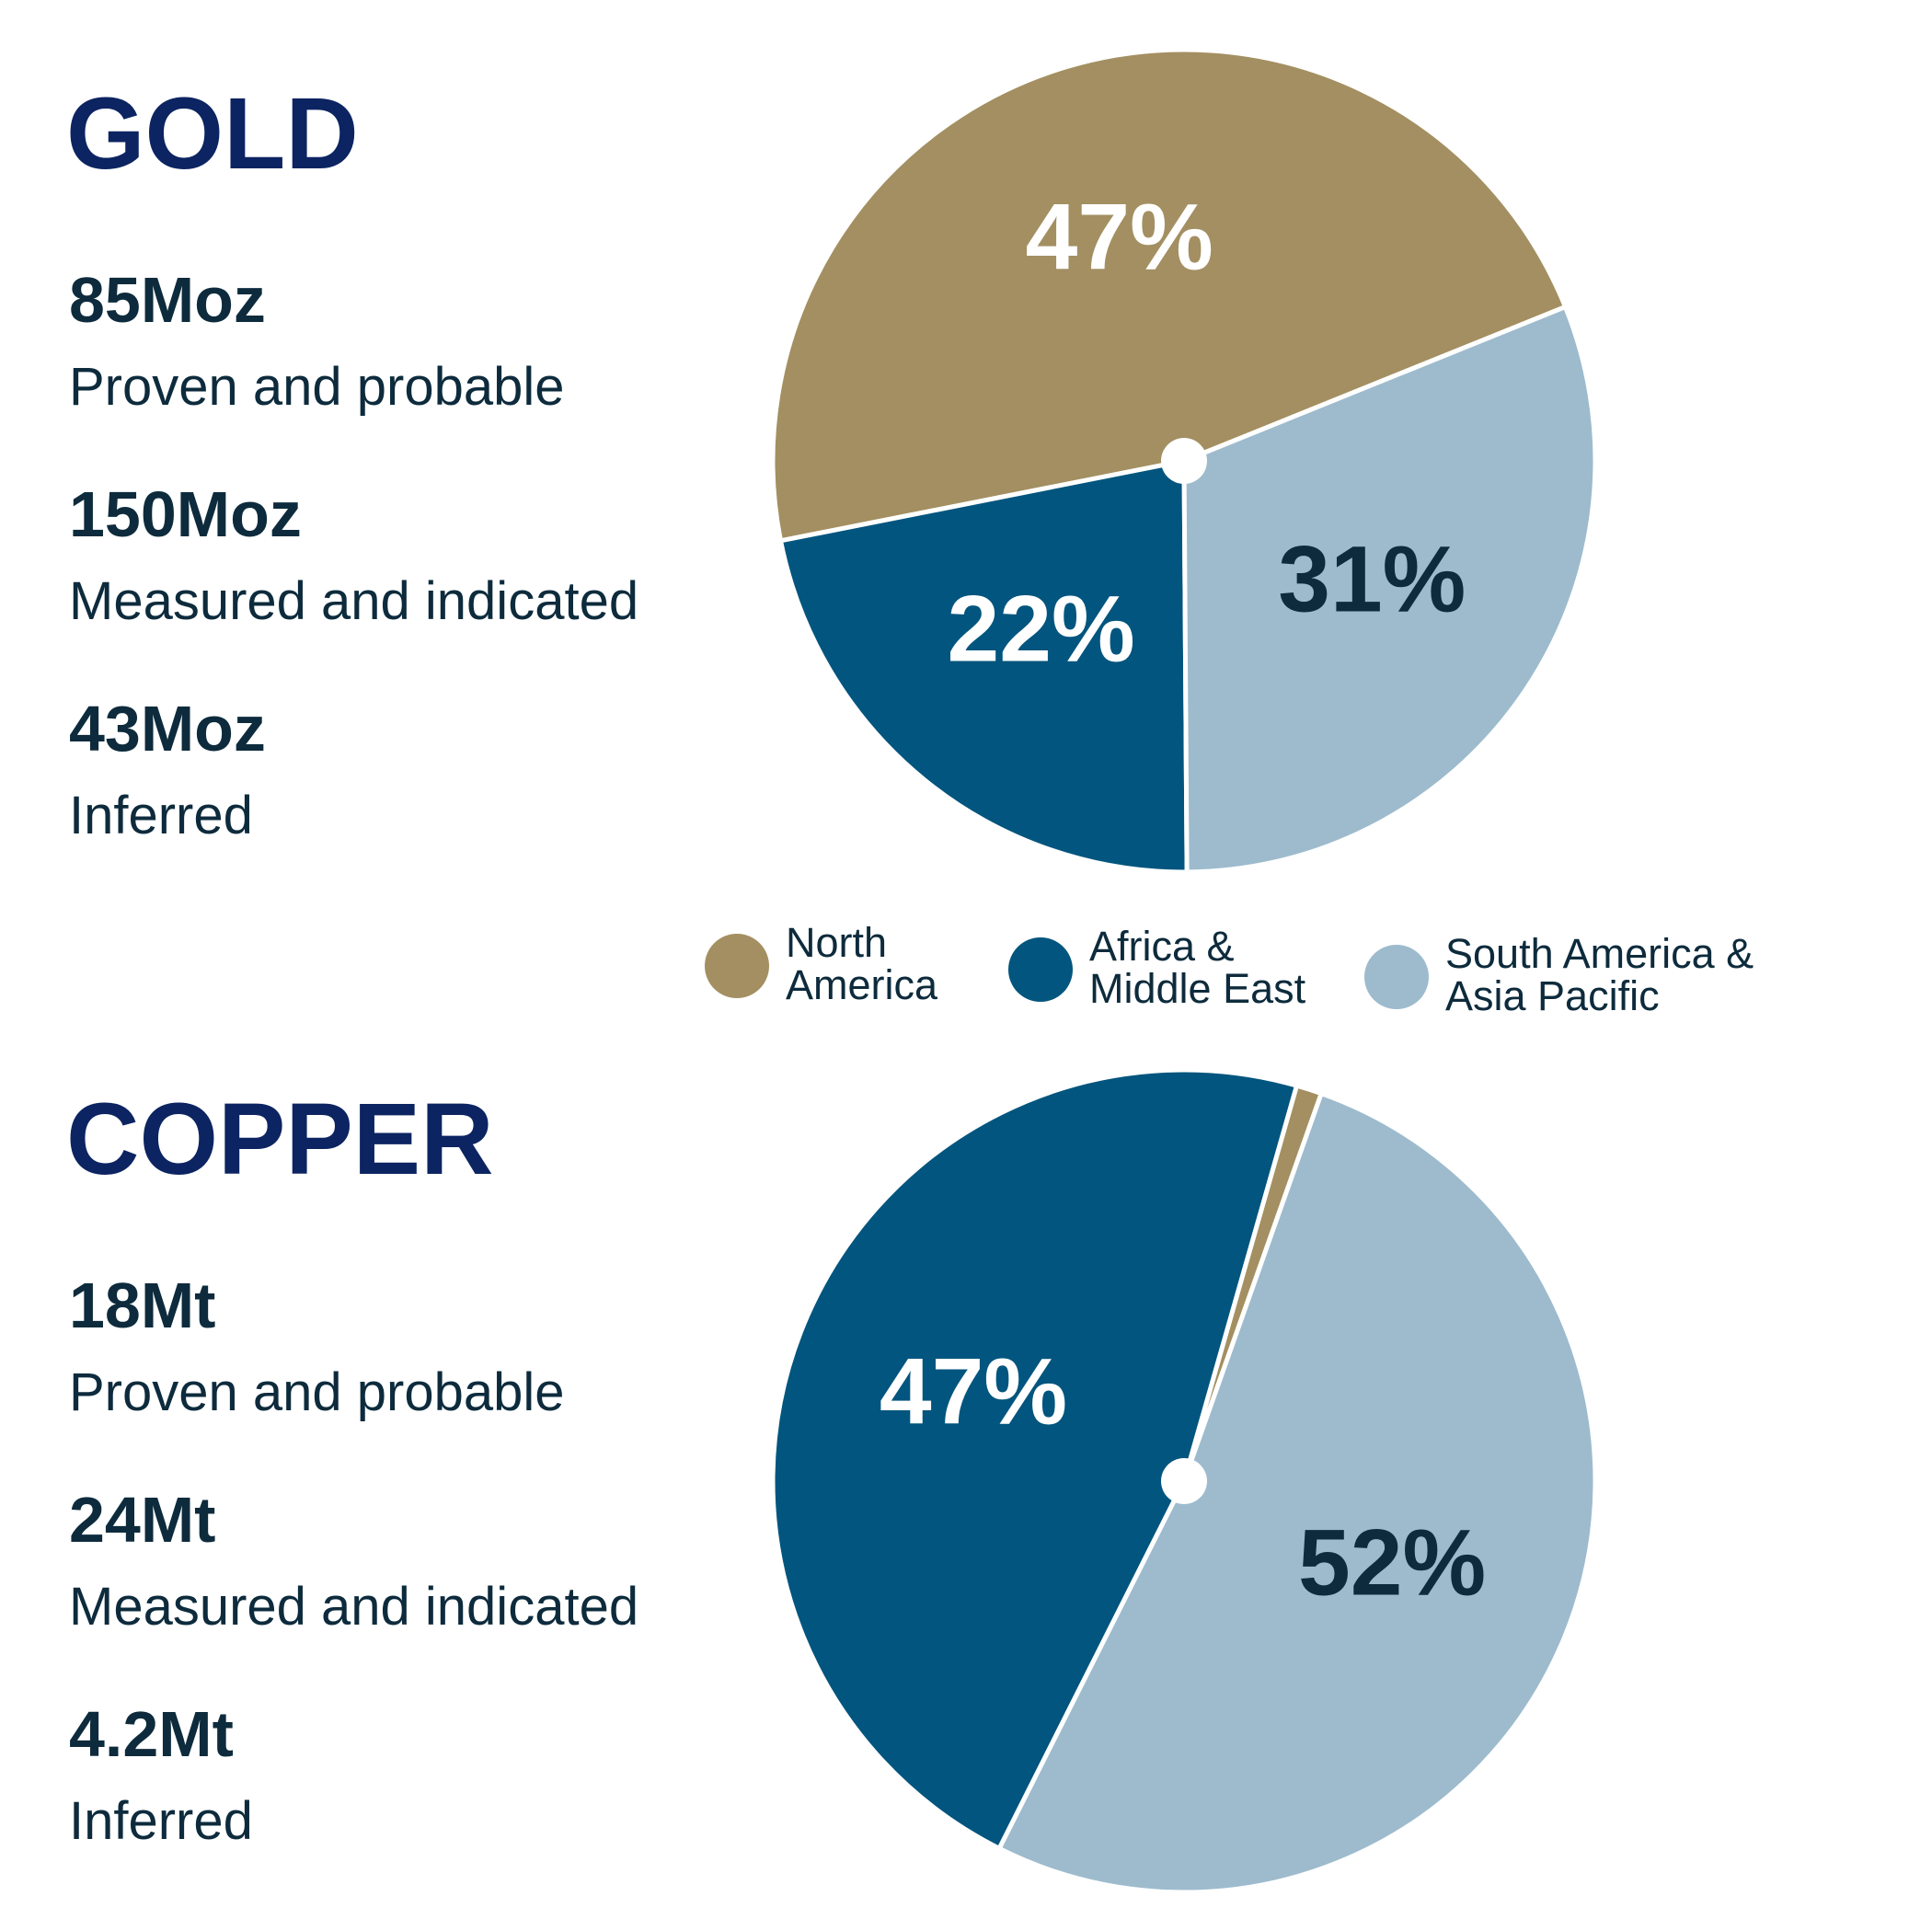 The height and width of the screenshot is (1919, 1932). What do you see at coordinates (212, 133) in the screenshot?
I see `section-title: GOLD` at bounding box center [212, 133].